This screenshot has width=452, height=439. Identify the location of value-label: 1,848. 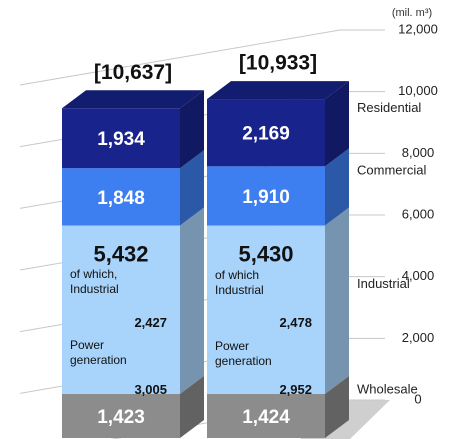
(121, 198).